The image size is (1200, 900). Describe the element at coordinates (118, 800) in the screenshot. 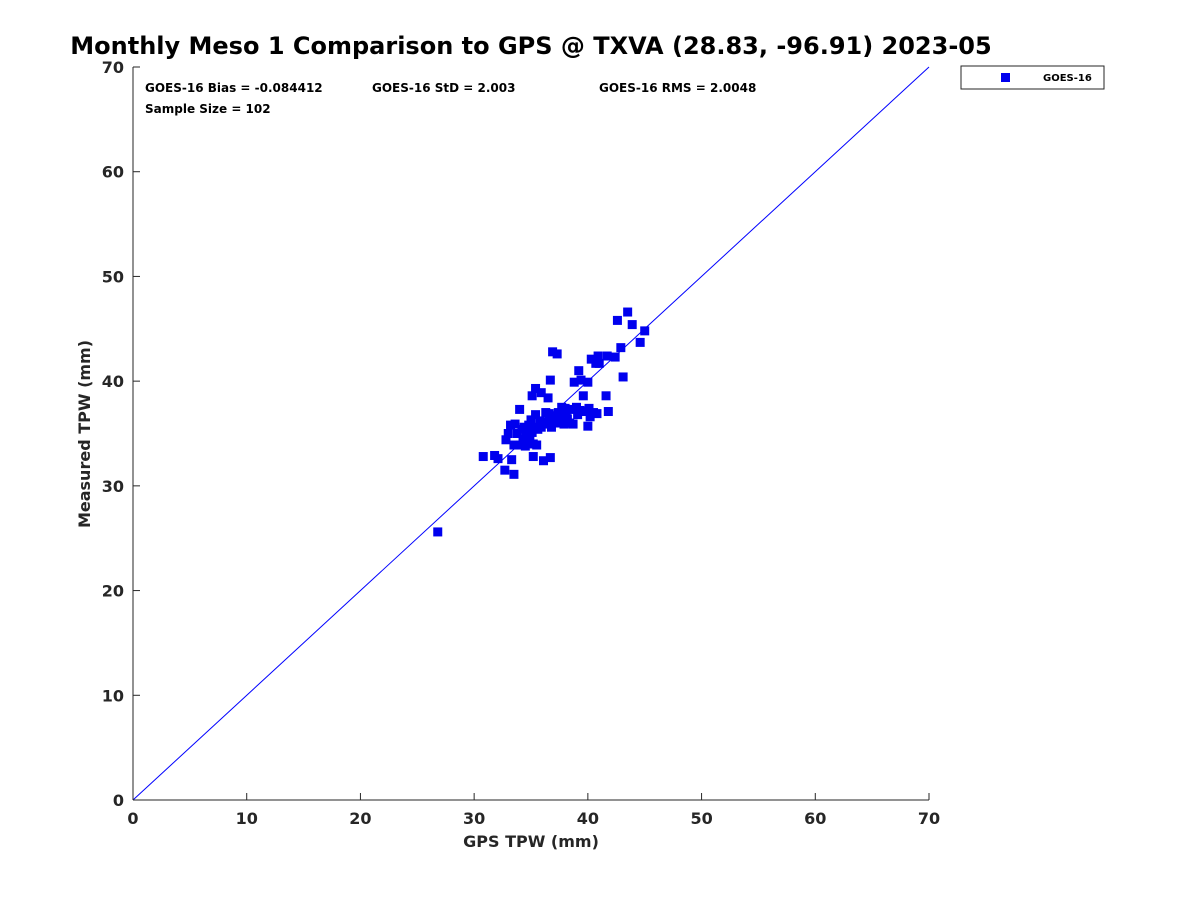

I see `y-tick-label: 0` at that location.